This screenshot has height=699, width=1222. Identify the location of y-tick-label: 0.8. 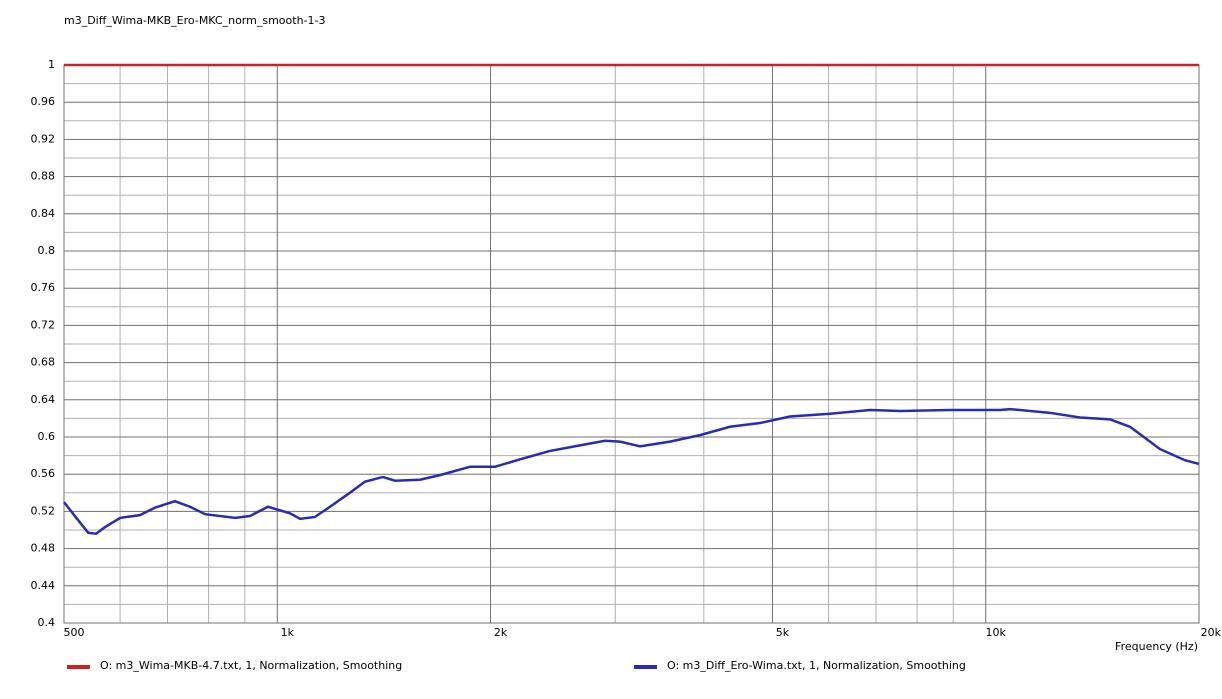
(47, 250).